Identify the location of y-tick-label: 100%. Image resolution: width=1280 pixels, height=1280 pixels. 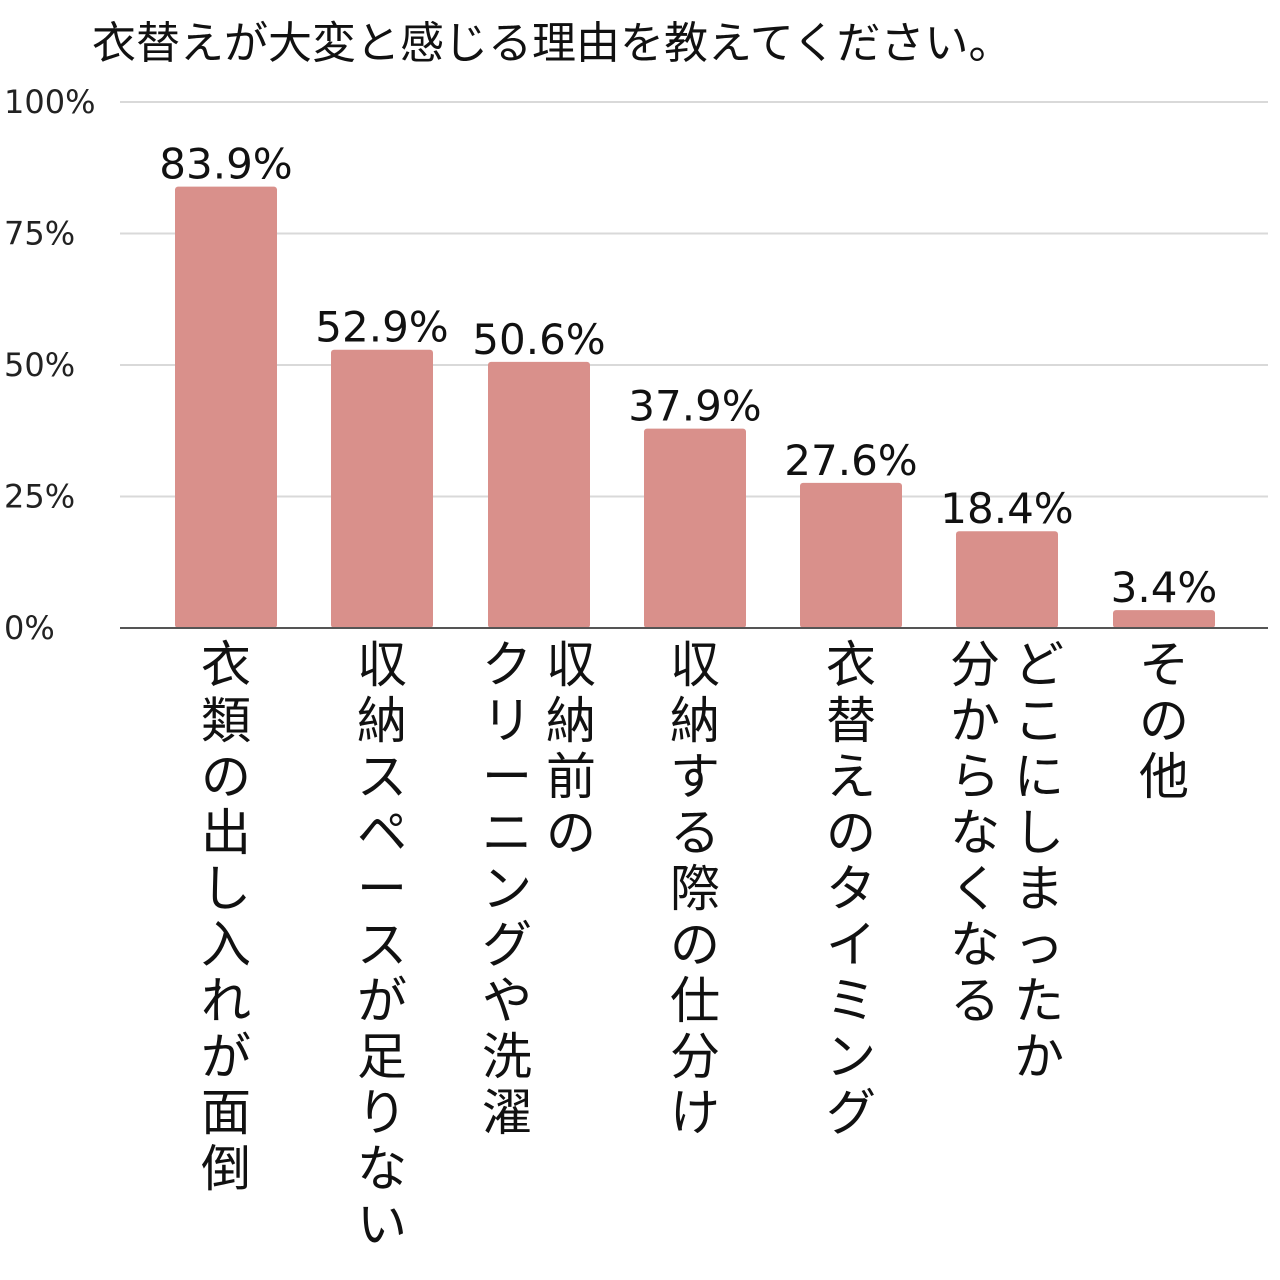
(49, 102).